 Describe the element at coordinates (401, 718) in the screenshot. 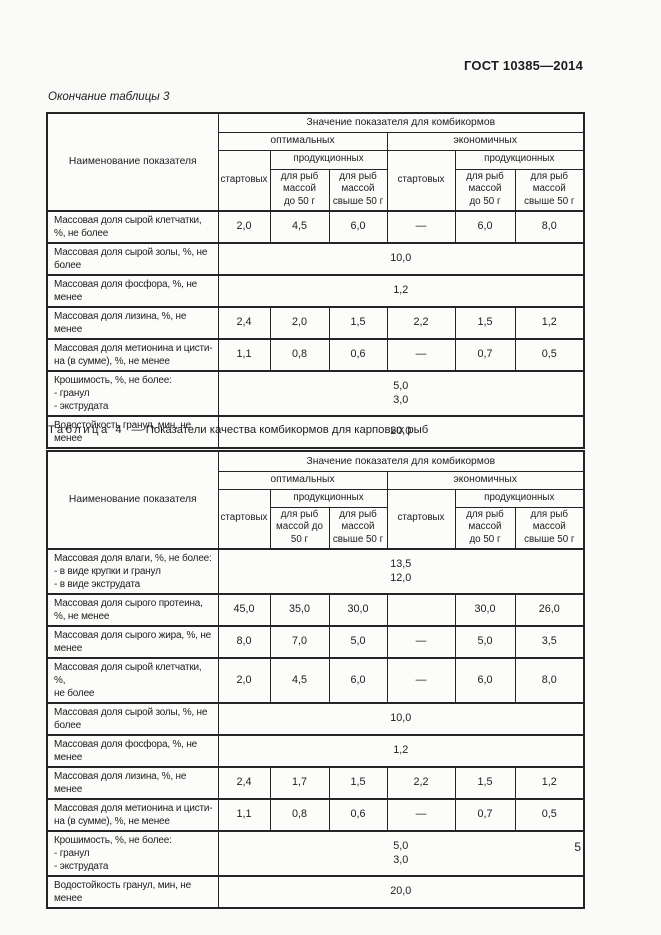

I see `merged-value-cell: 10,0` at that location.